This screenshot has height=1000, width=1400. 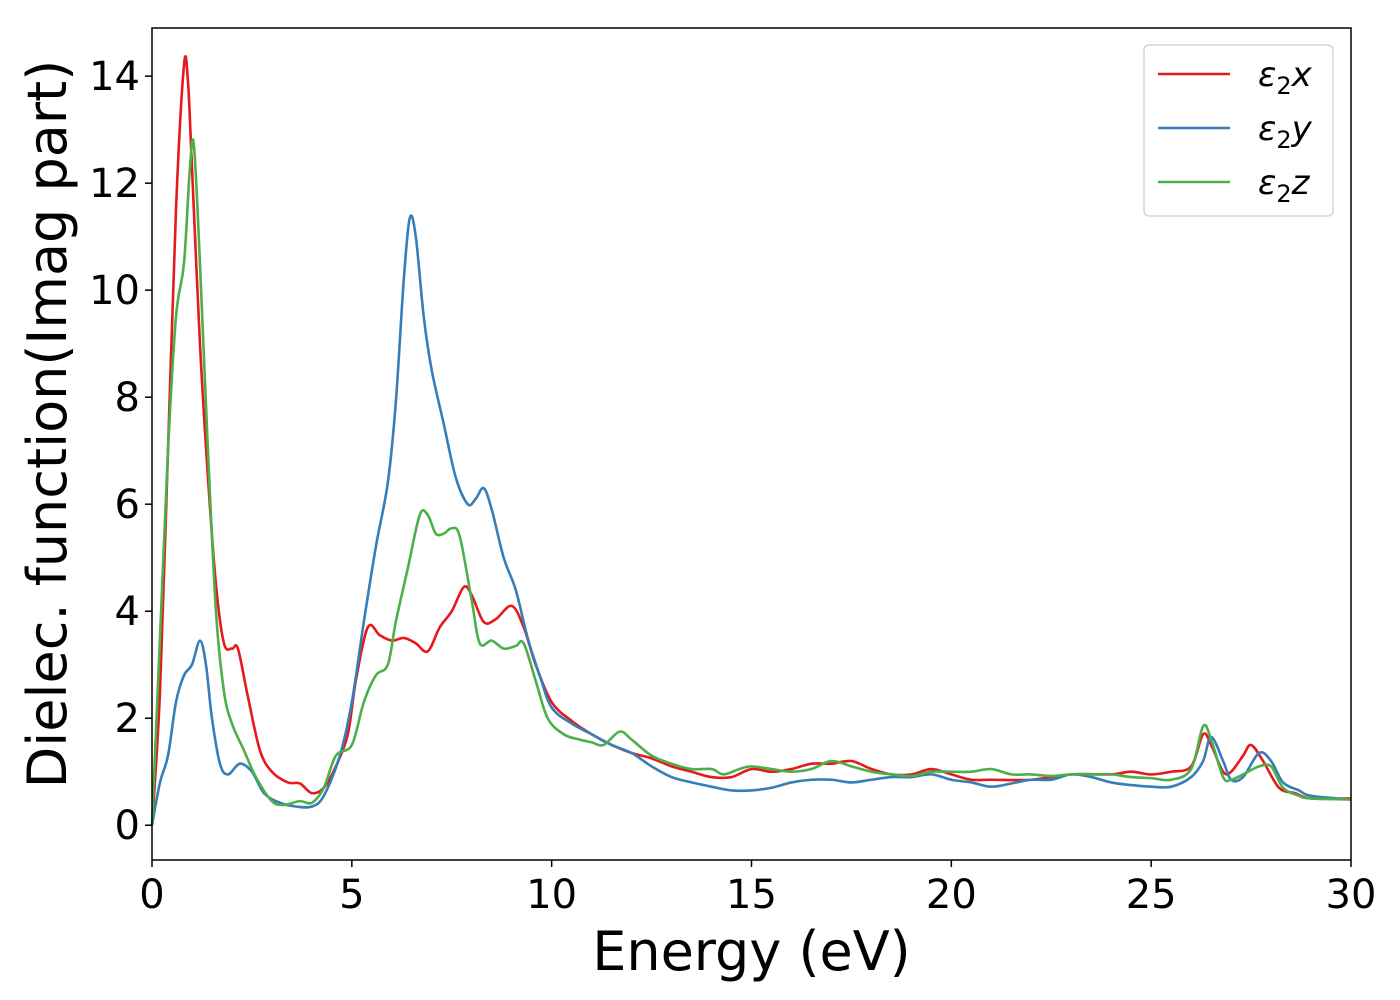 What do you see at coordinates (120, 451) in the screenshot?
I see `y-axis-ticks: 0 2 4 6 8 10 12 14` at bounding box center [120, 451].